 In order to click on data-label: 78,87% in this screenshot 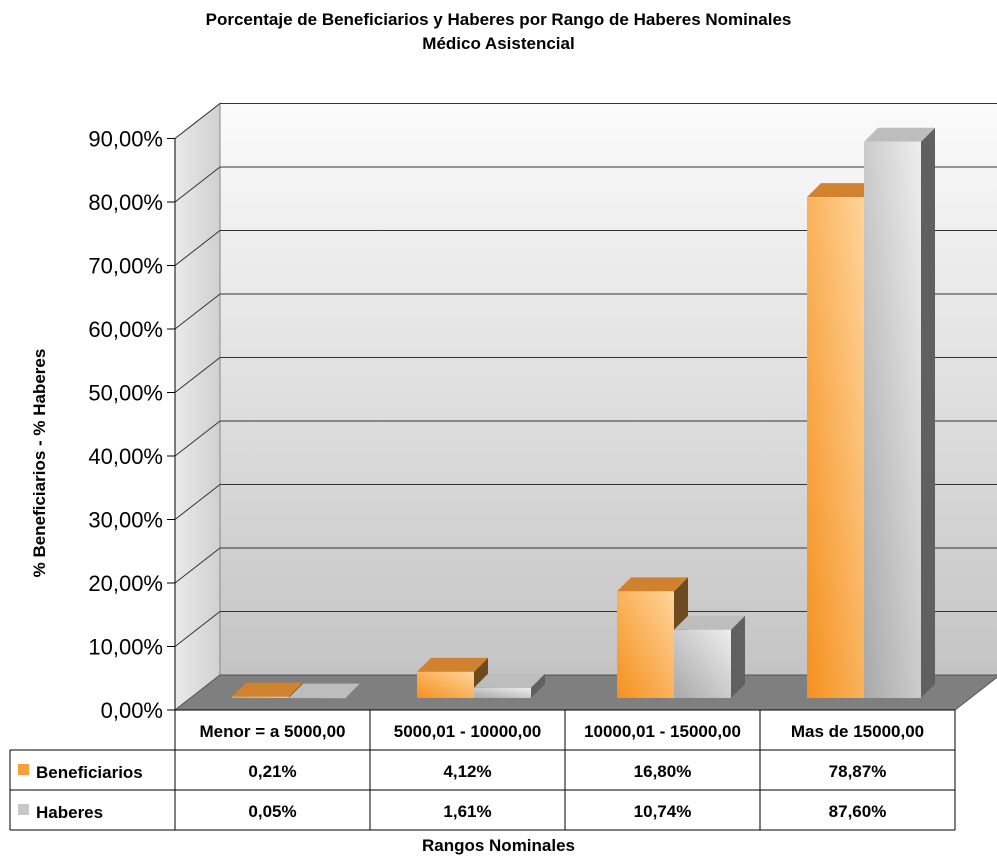, I will do `click(858, 771)`.